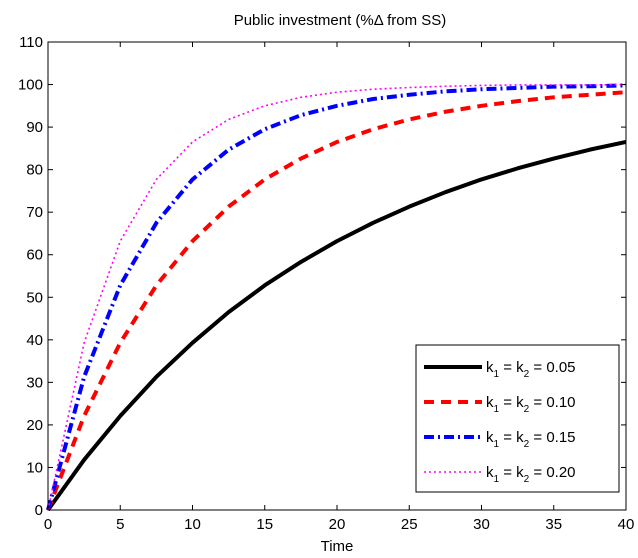  Describe the element at coordinates (34, 297) in the screenshot. I see `y-tick-label: 50` at that location.